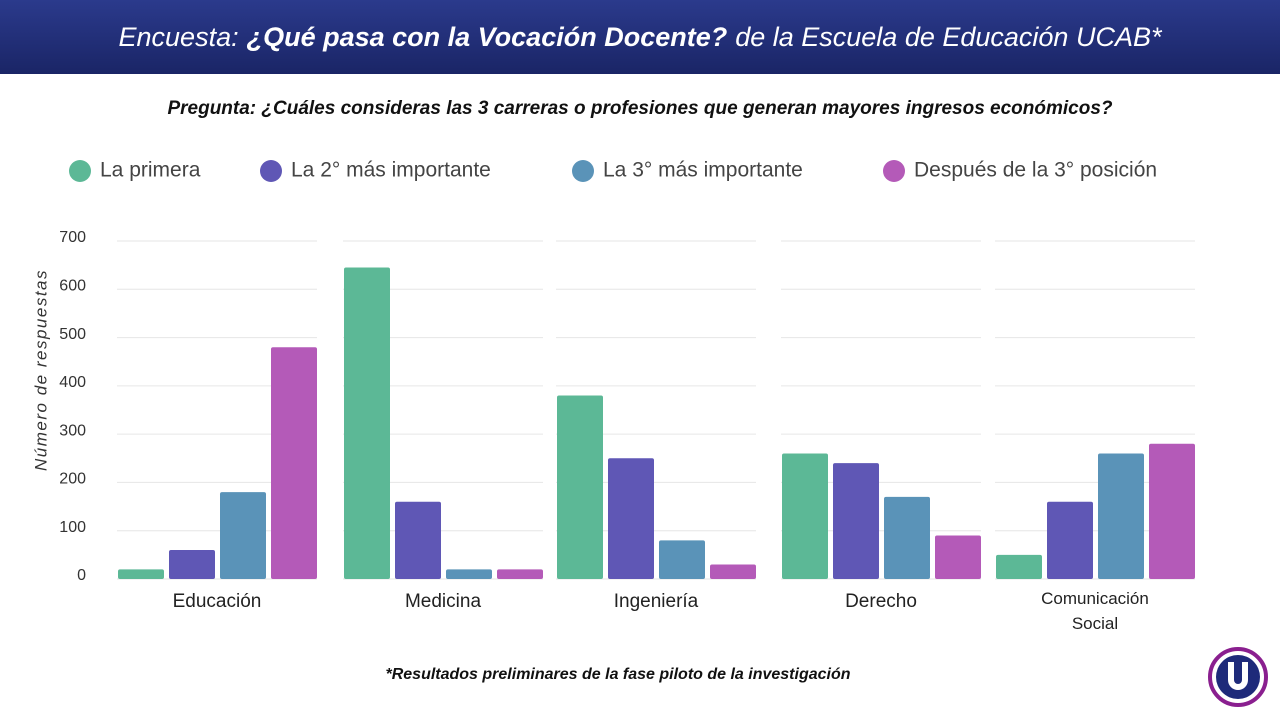  I want to click on y-axis-label: Número de respuestas, so click(40, 370).